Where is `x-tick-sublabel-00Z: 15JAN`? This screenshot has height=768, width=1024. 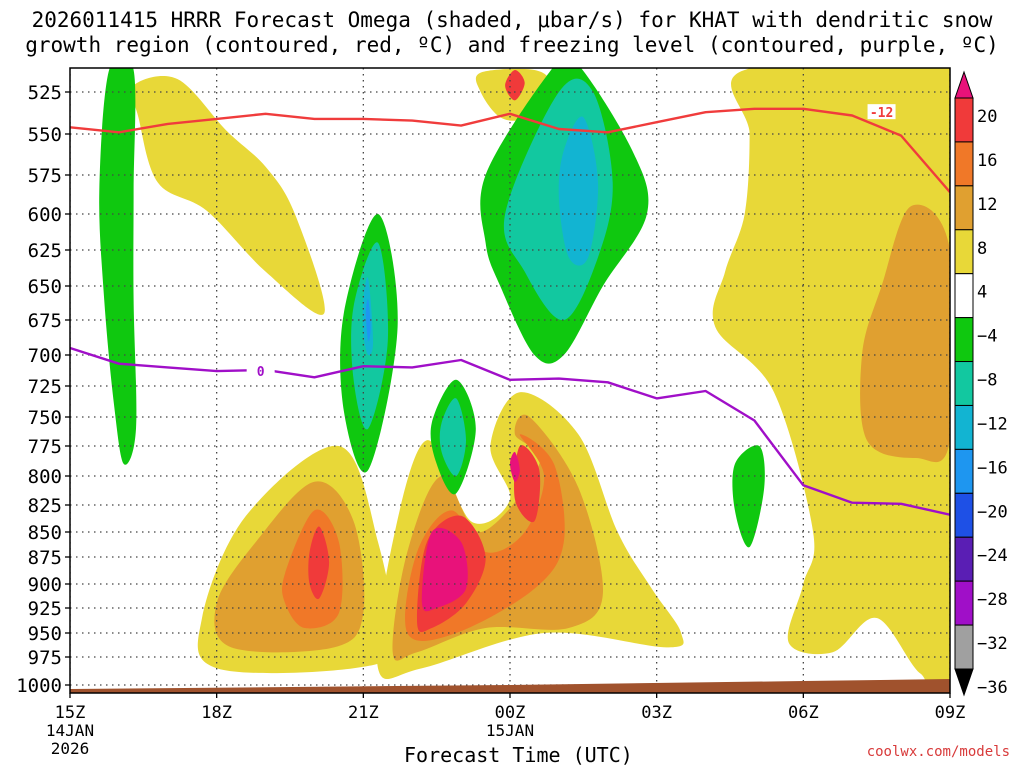
x-tick-sublabel-00Z: 15JAN is located at coordinates (510, 730).